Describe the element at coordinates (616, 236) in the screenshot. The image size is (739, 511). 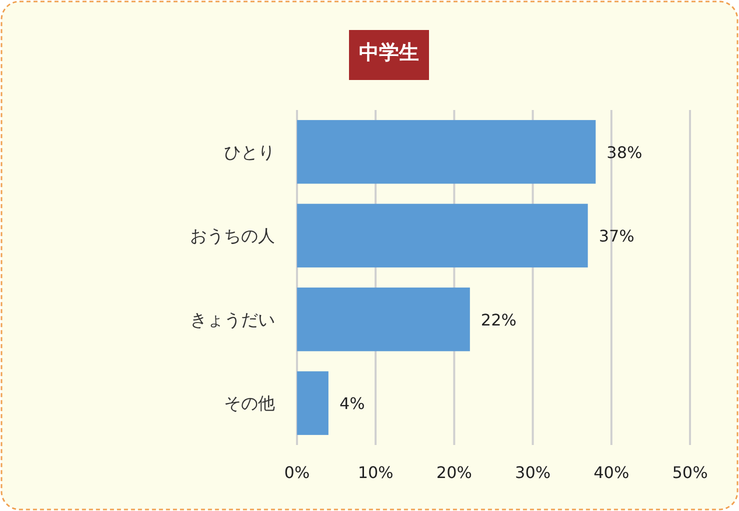
I see `data-label: 37%` at that location.